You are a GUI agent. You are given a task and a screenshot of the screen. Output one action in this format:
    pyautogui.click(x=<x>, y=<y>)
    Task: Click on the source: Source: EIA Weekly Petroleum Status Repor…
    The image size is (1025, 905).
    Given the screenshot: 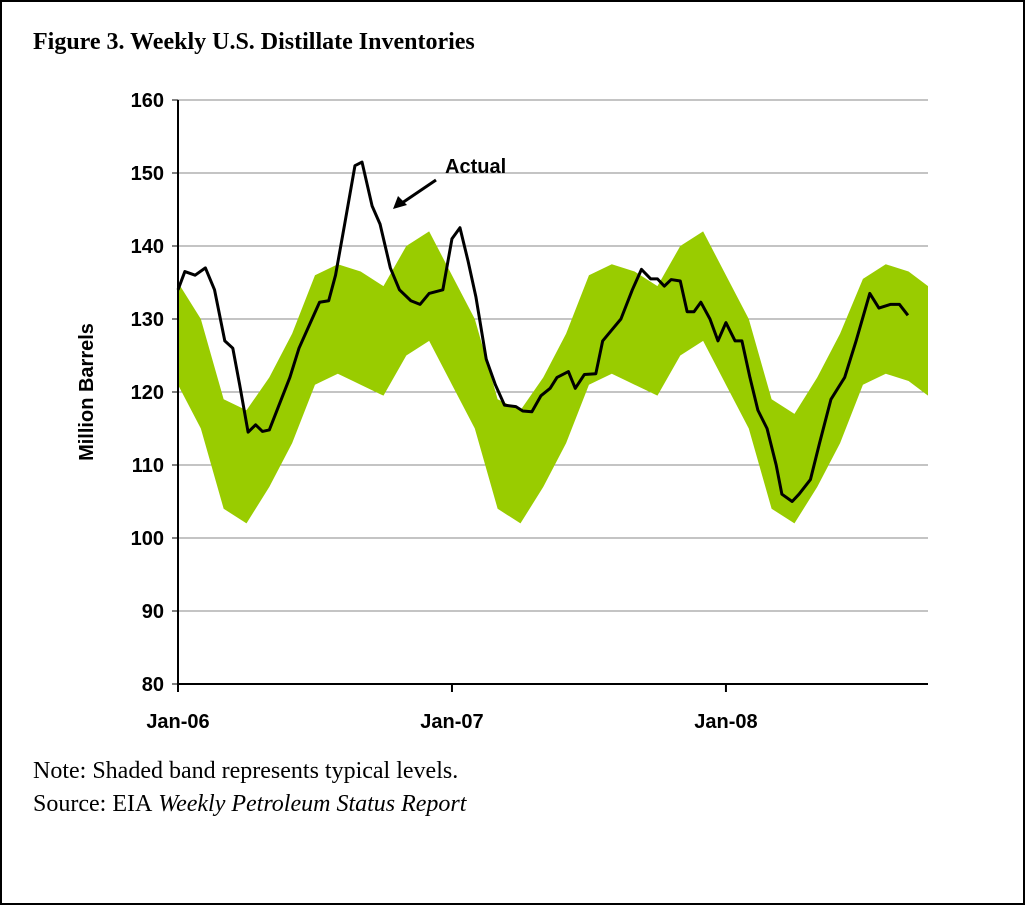 What is the action you would take?
    pyautogui.click(x=250, y=804)
    